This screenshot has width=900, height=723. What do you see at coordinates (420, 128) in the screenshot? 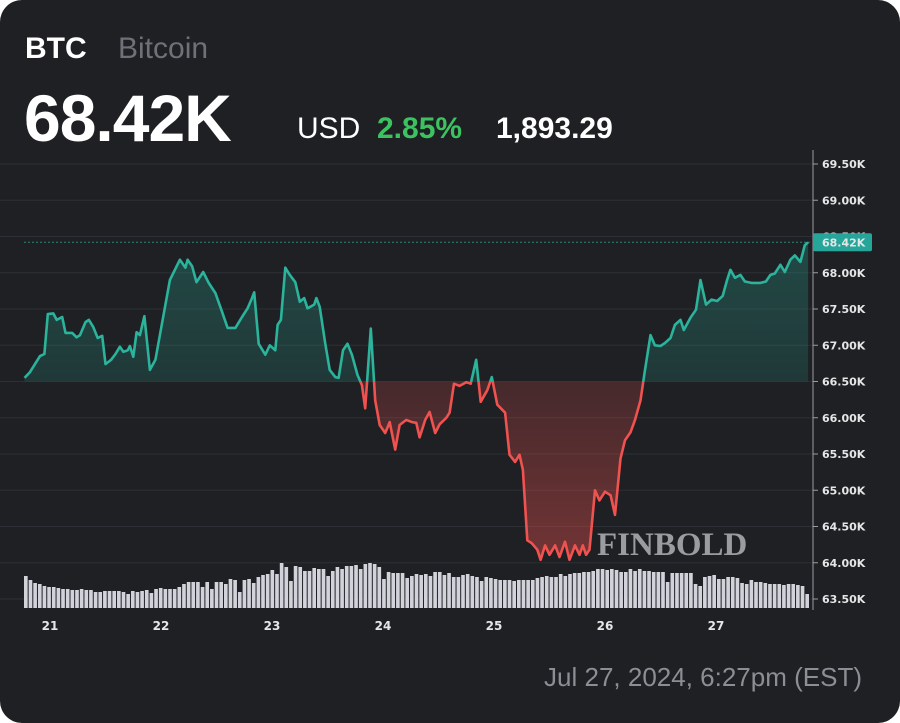
I see `change-percent: 2.85%` at bounding box center [420, 128].